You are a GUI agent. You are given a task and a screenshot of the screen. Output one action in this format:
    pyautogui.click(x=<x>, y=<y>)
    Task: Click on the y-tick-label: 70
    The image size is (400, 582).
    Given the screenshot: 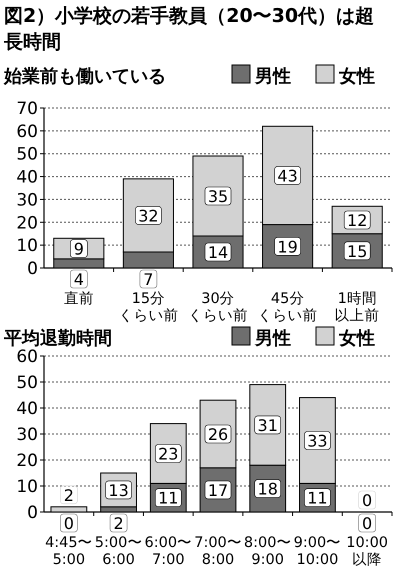 What is the action you would take?
    pyautogui.click(x=27, y=109)
    